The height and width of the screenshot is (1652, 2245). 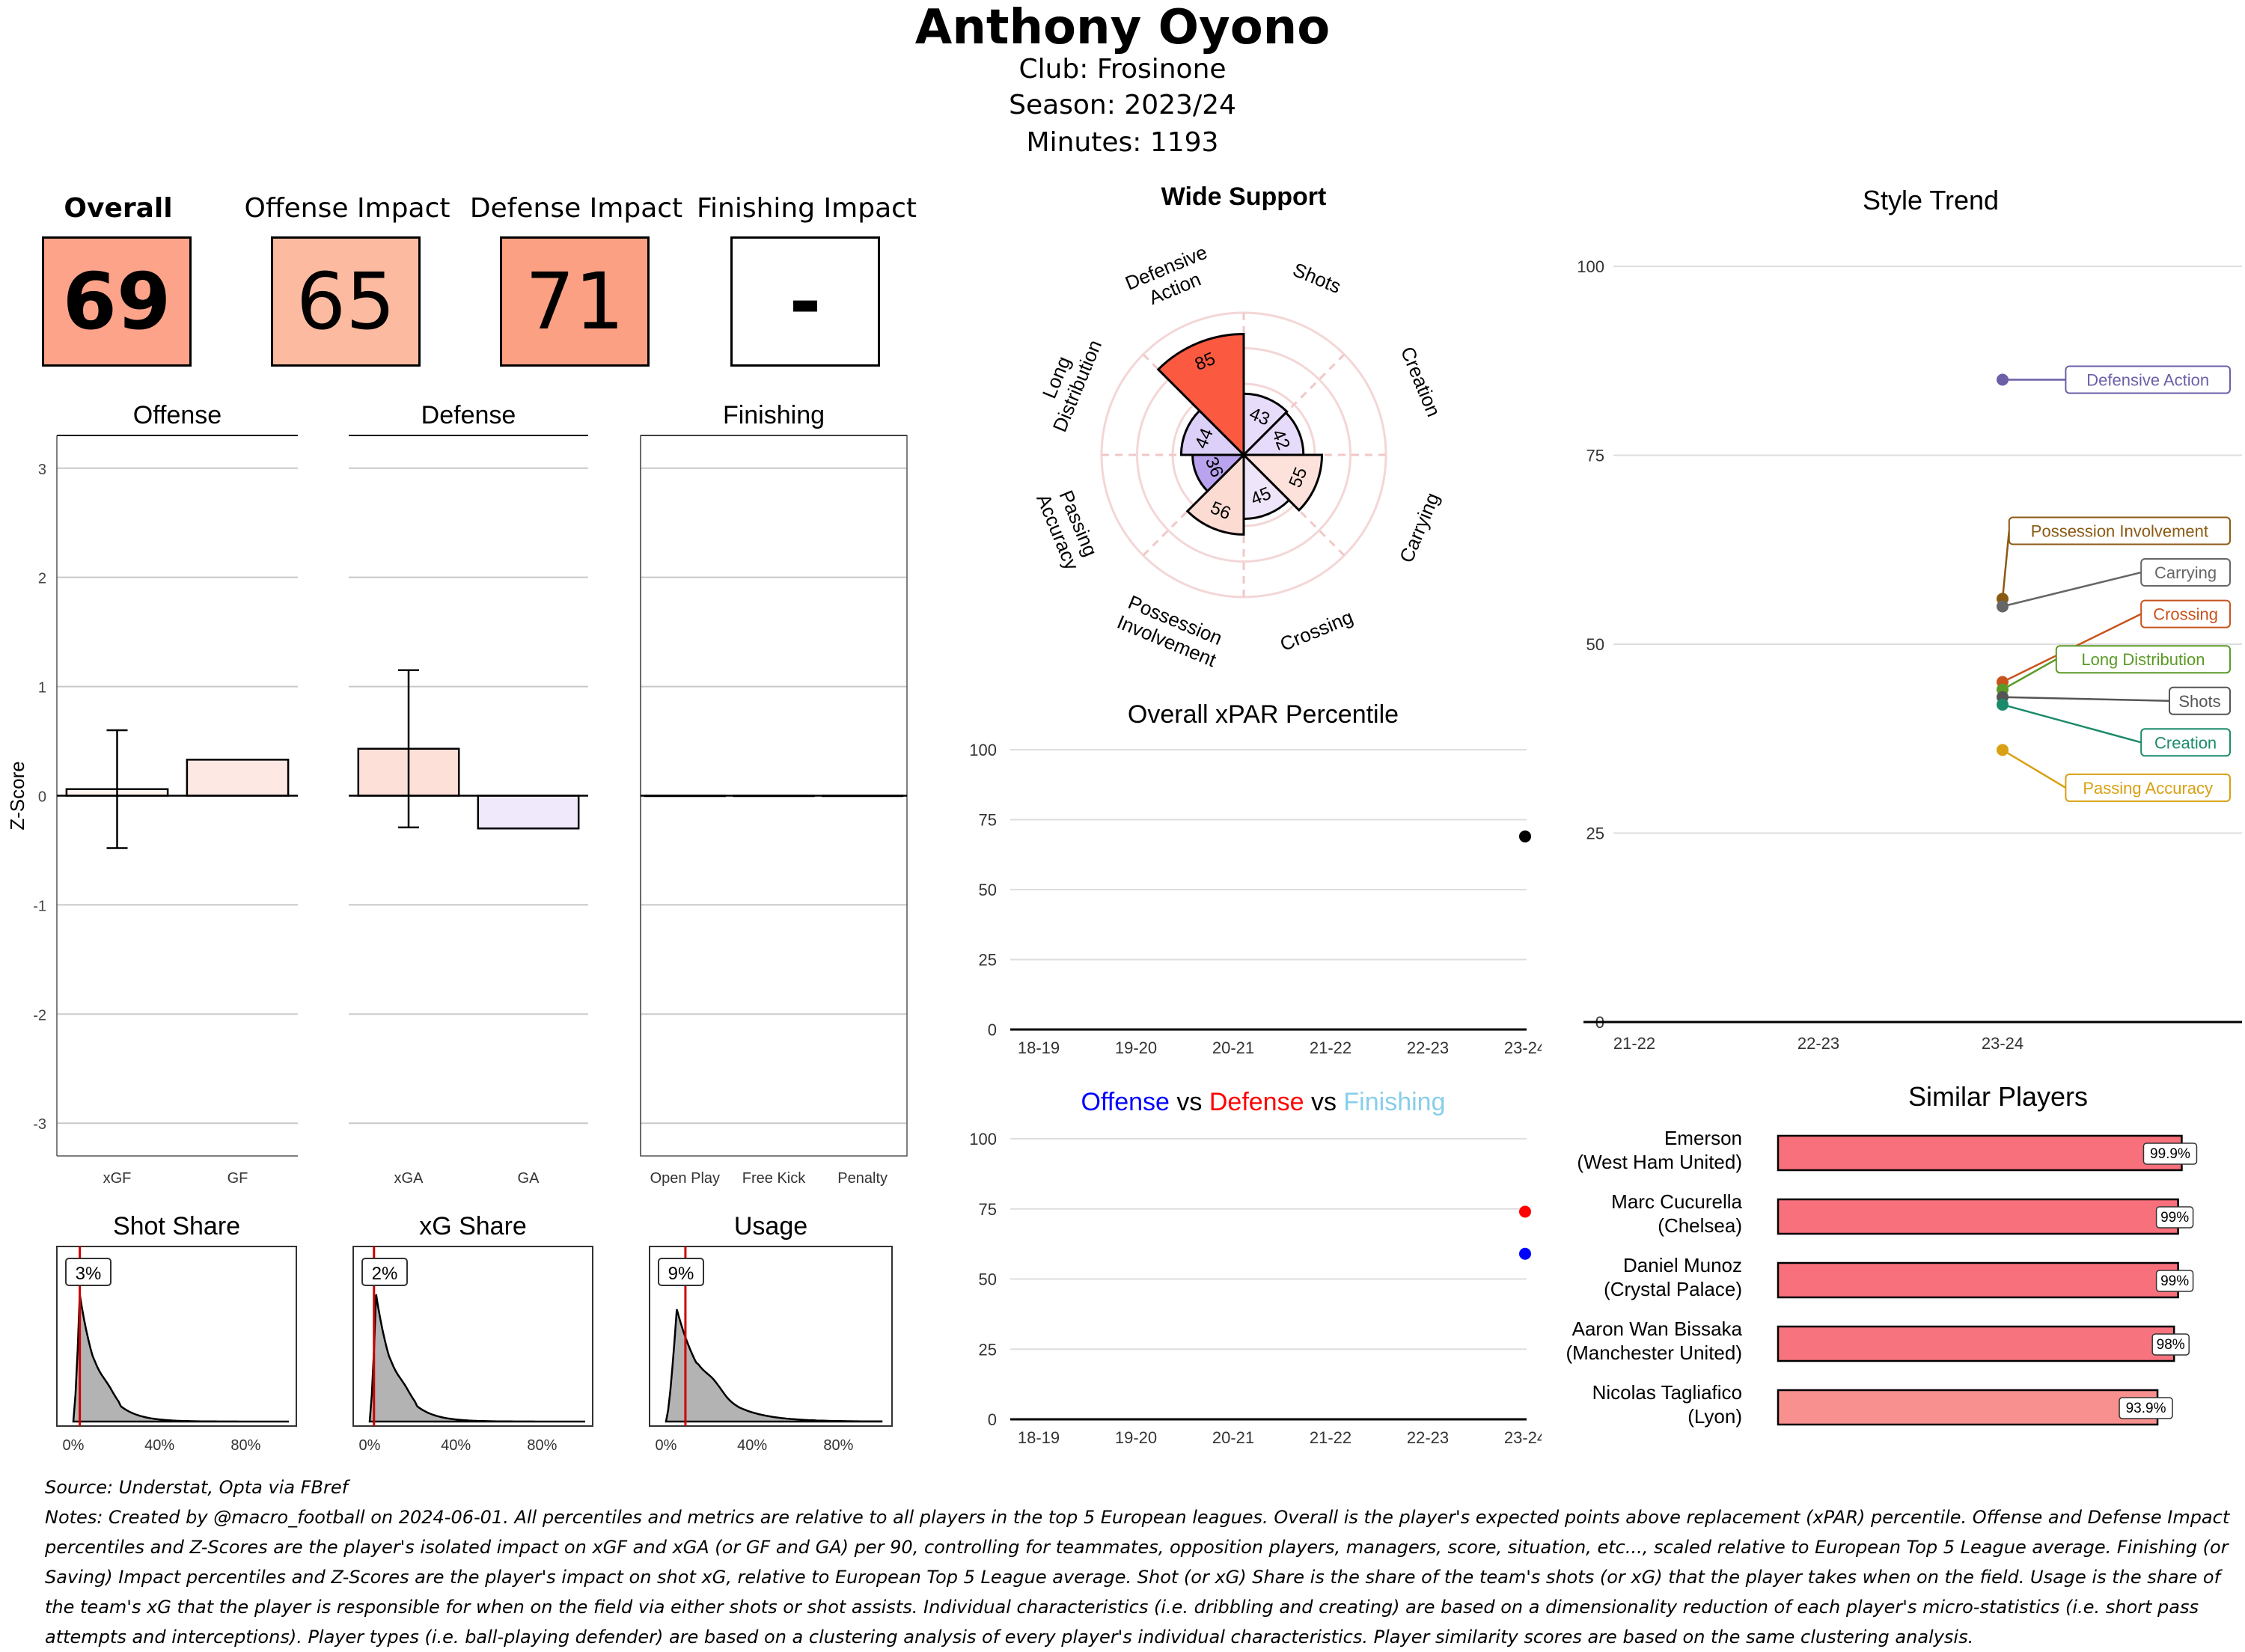 I want to click on similar-player-name: Aaron Wan Bissaka, so click(x=1657, y=1329).